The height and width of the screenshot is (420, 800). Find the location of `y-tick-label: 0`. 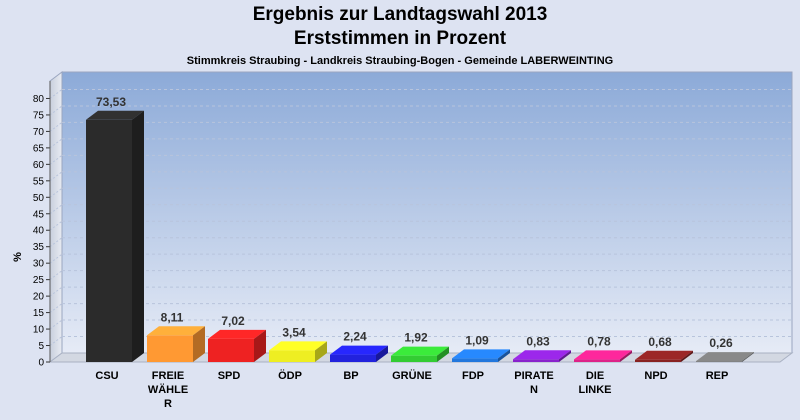

y-tick-label: 0 is located at coordinates (41, 363).